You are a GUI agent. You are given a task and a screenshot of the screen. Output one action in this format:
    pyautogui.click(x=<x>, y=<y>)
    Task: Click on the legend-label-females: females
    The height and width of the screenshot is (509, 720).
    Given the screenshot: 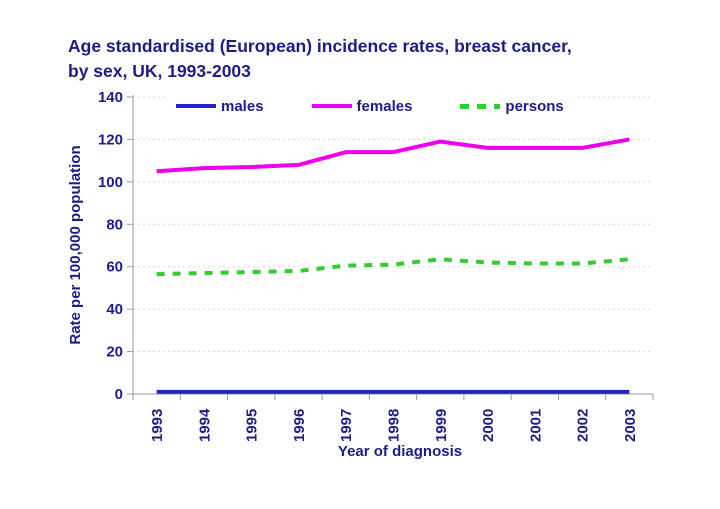 What is the action you would take?
    pyautogui.click(x=384, y=106)
    